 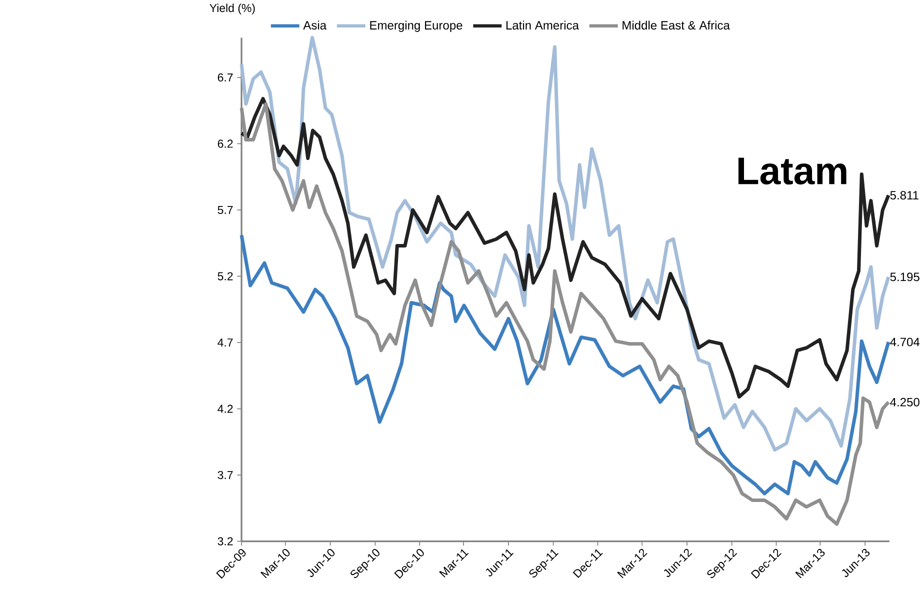 I want to click on legend-label: Middle East & Africa, so click(x=676, y=25).